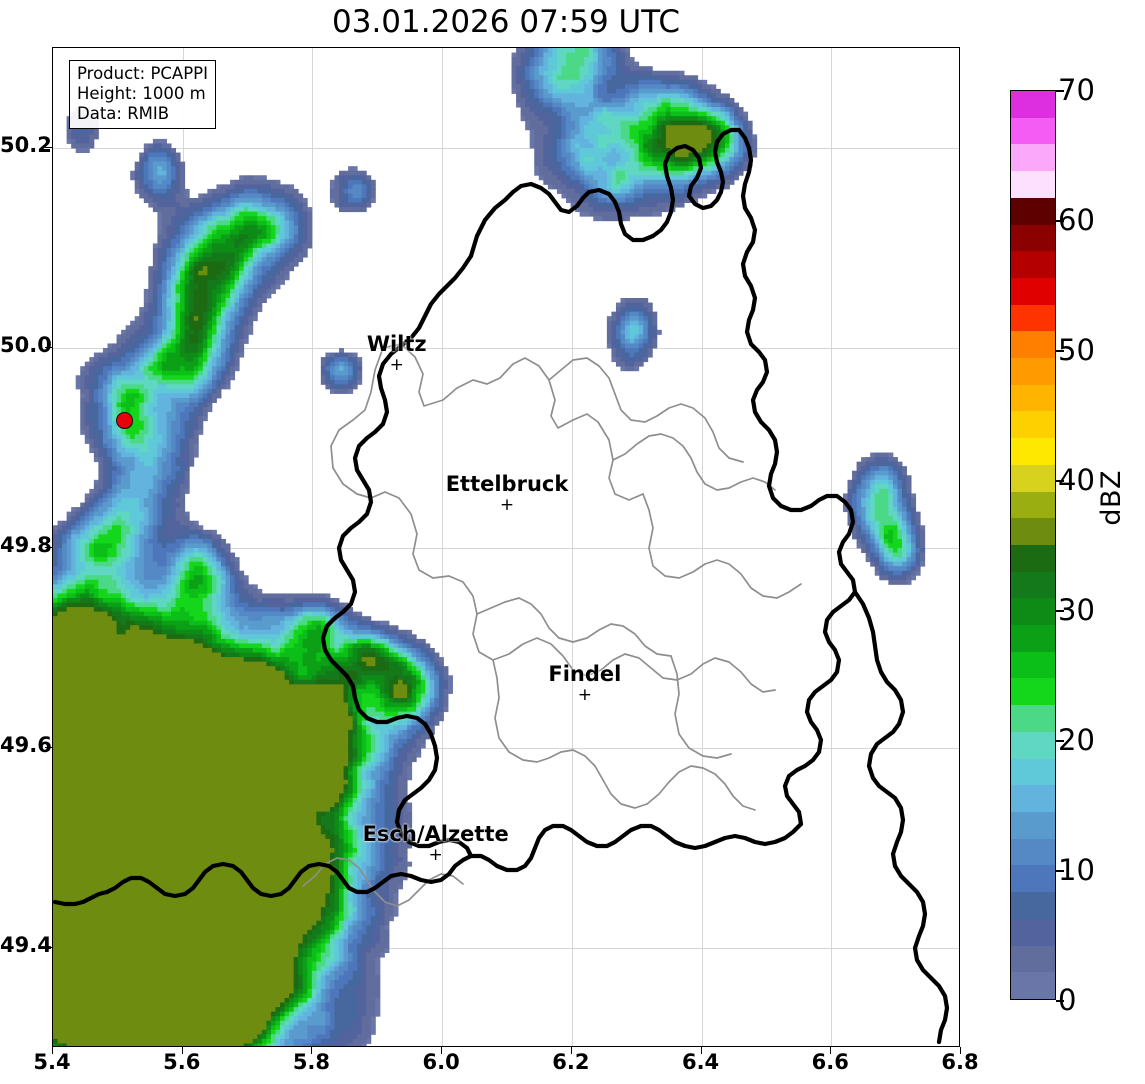 This screenshot has width=1145, height=1084. Describe the element at coordinates (125, 420) in the screenshot. I see `radar-station-marker` at that location.